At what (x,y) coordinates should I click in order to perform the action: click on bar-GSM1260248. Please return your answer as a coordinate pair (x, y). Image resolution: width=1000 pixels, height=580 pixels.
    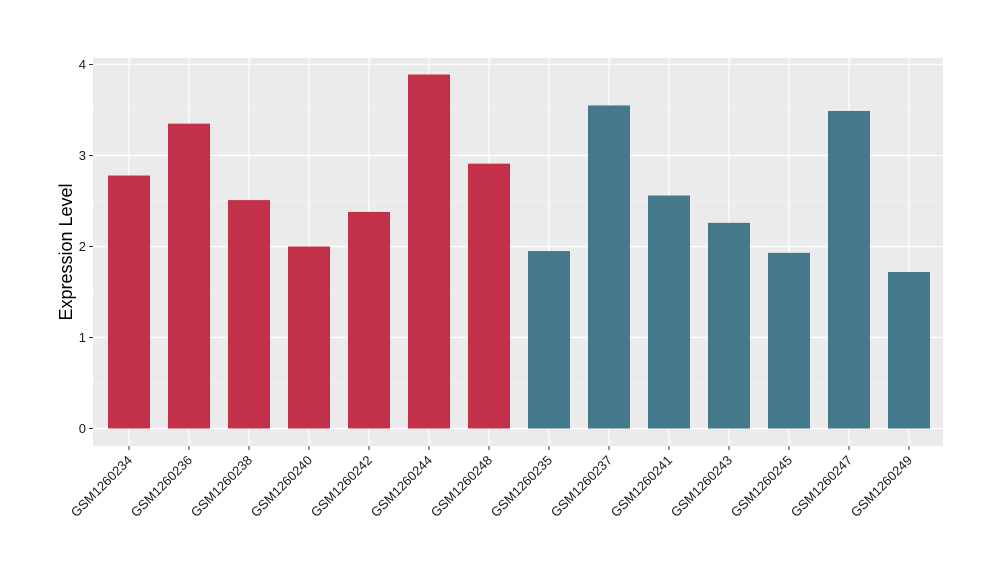
    Looking at the image, I should click on (489, 296).